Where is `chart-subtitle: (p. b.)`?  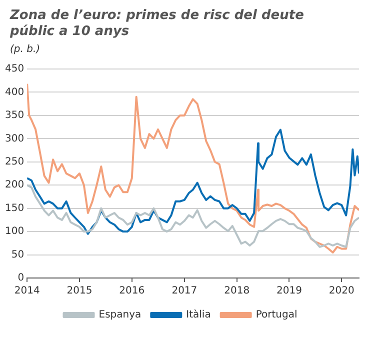 chart-subtitle: (p. b.) is located at coordinates (25, 49).